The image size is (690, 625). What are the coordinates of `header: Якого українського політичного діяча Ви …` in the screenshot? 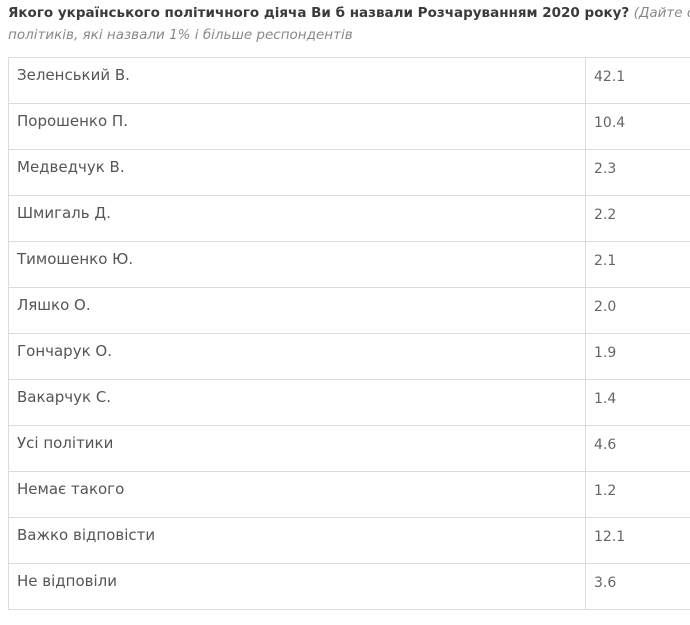 It's located at (349, 24).